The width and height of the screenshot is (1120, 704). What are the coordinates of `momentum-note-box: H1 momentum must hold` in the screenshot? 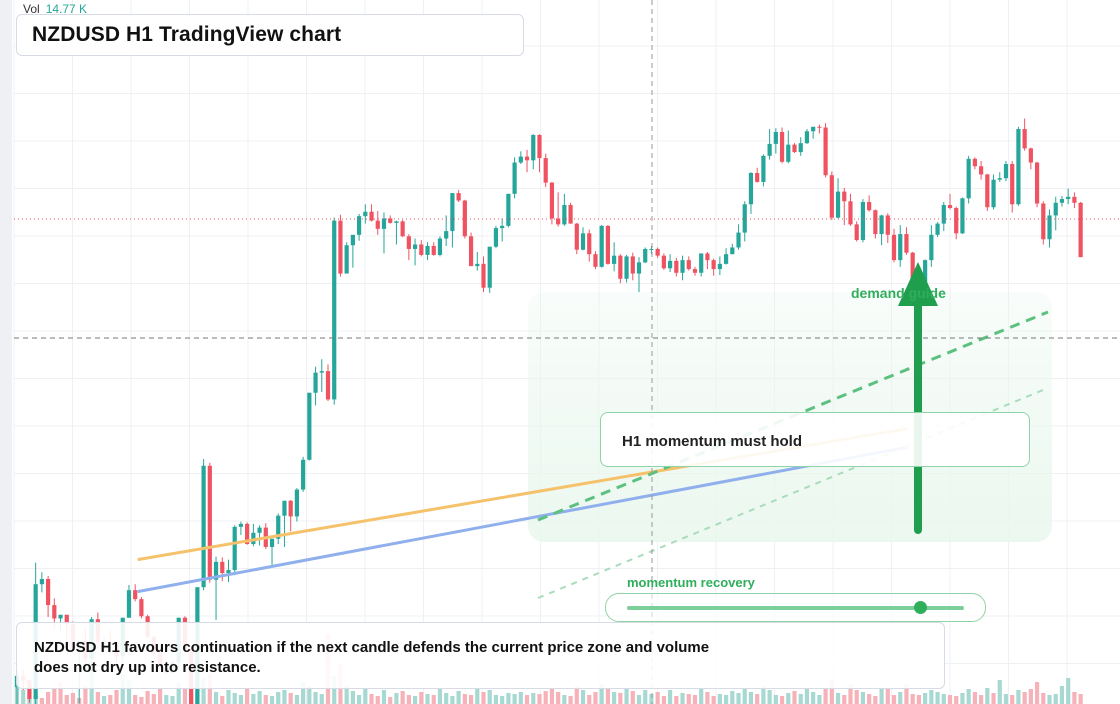 It's located at (815, 439).